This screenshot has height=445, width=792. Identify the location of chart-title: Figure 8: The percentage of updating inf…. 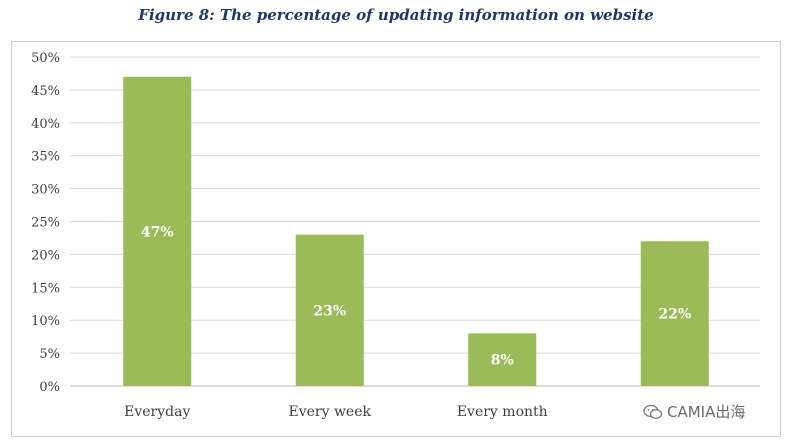
(396, 15).